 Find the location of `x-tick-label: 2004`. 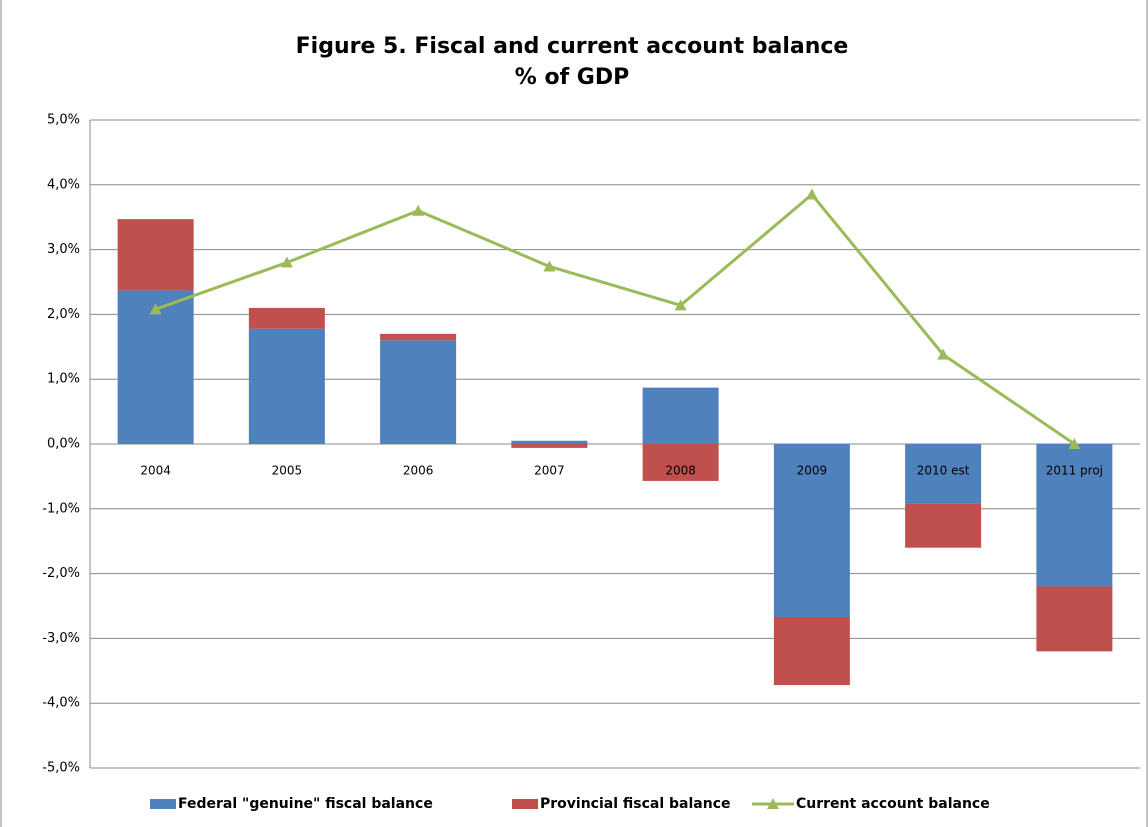

x-tick-label: 2004 is located at coordinates (155, 471).